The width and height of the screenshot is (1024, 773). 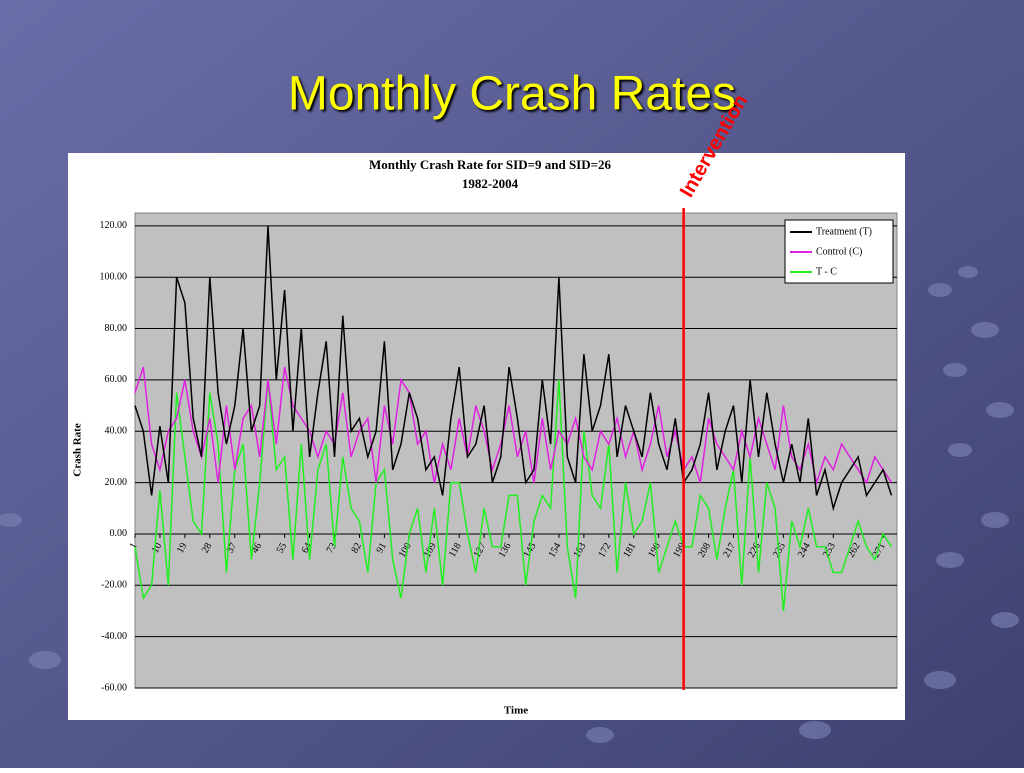 I want to click on y-tick-label: 60.00, so click(x=116, y=379).